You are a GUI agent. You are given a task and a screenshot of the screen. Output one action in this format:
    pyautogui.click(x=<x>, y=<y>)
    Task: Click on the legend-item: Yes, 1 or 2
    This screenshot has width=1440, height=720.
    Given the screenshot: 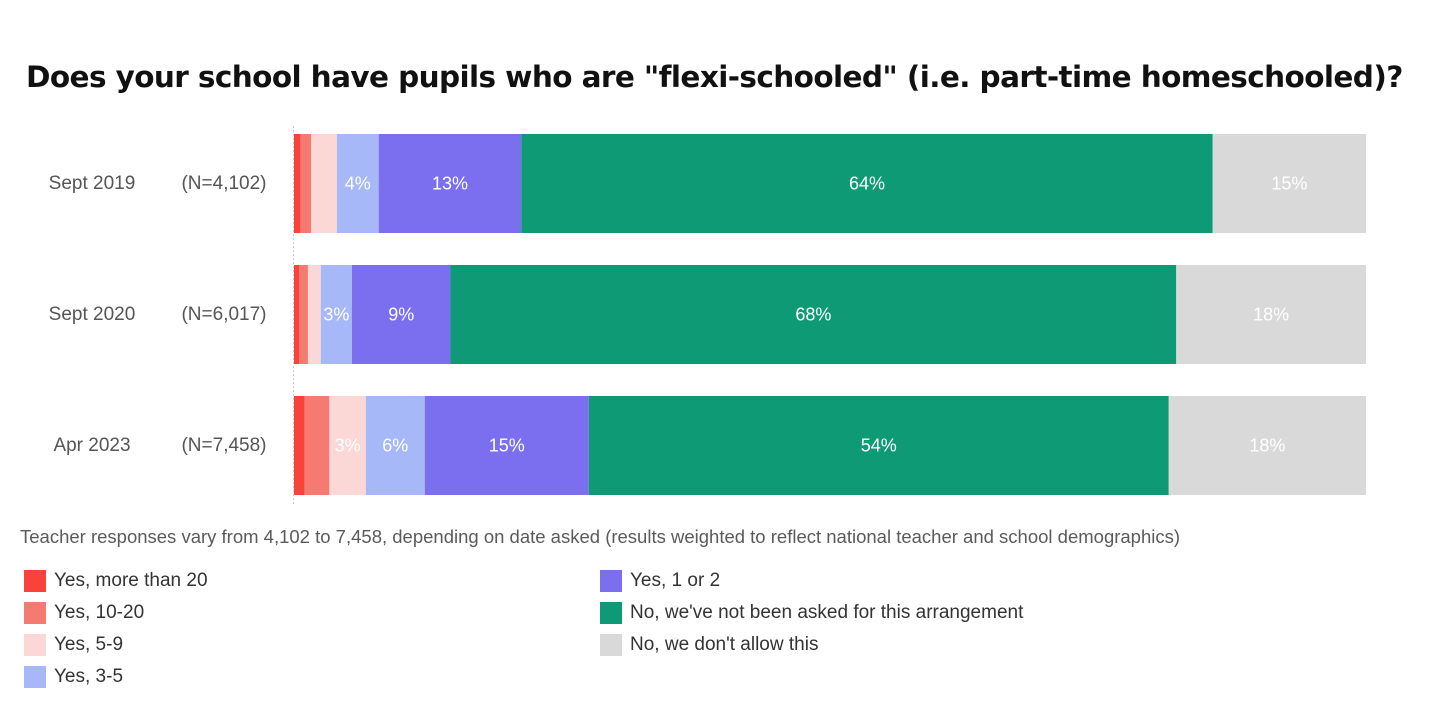 What is the action you would take?
    pyautogui.click(x=660, y=581)
    